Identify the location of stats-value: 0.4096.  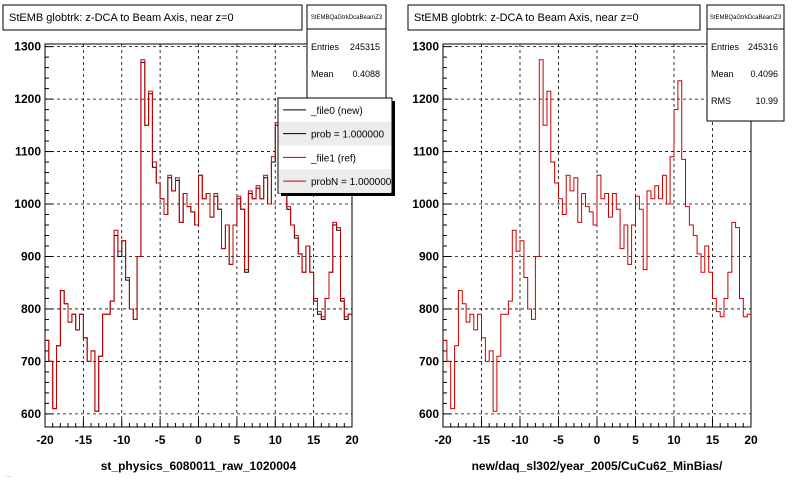
(764, 74).